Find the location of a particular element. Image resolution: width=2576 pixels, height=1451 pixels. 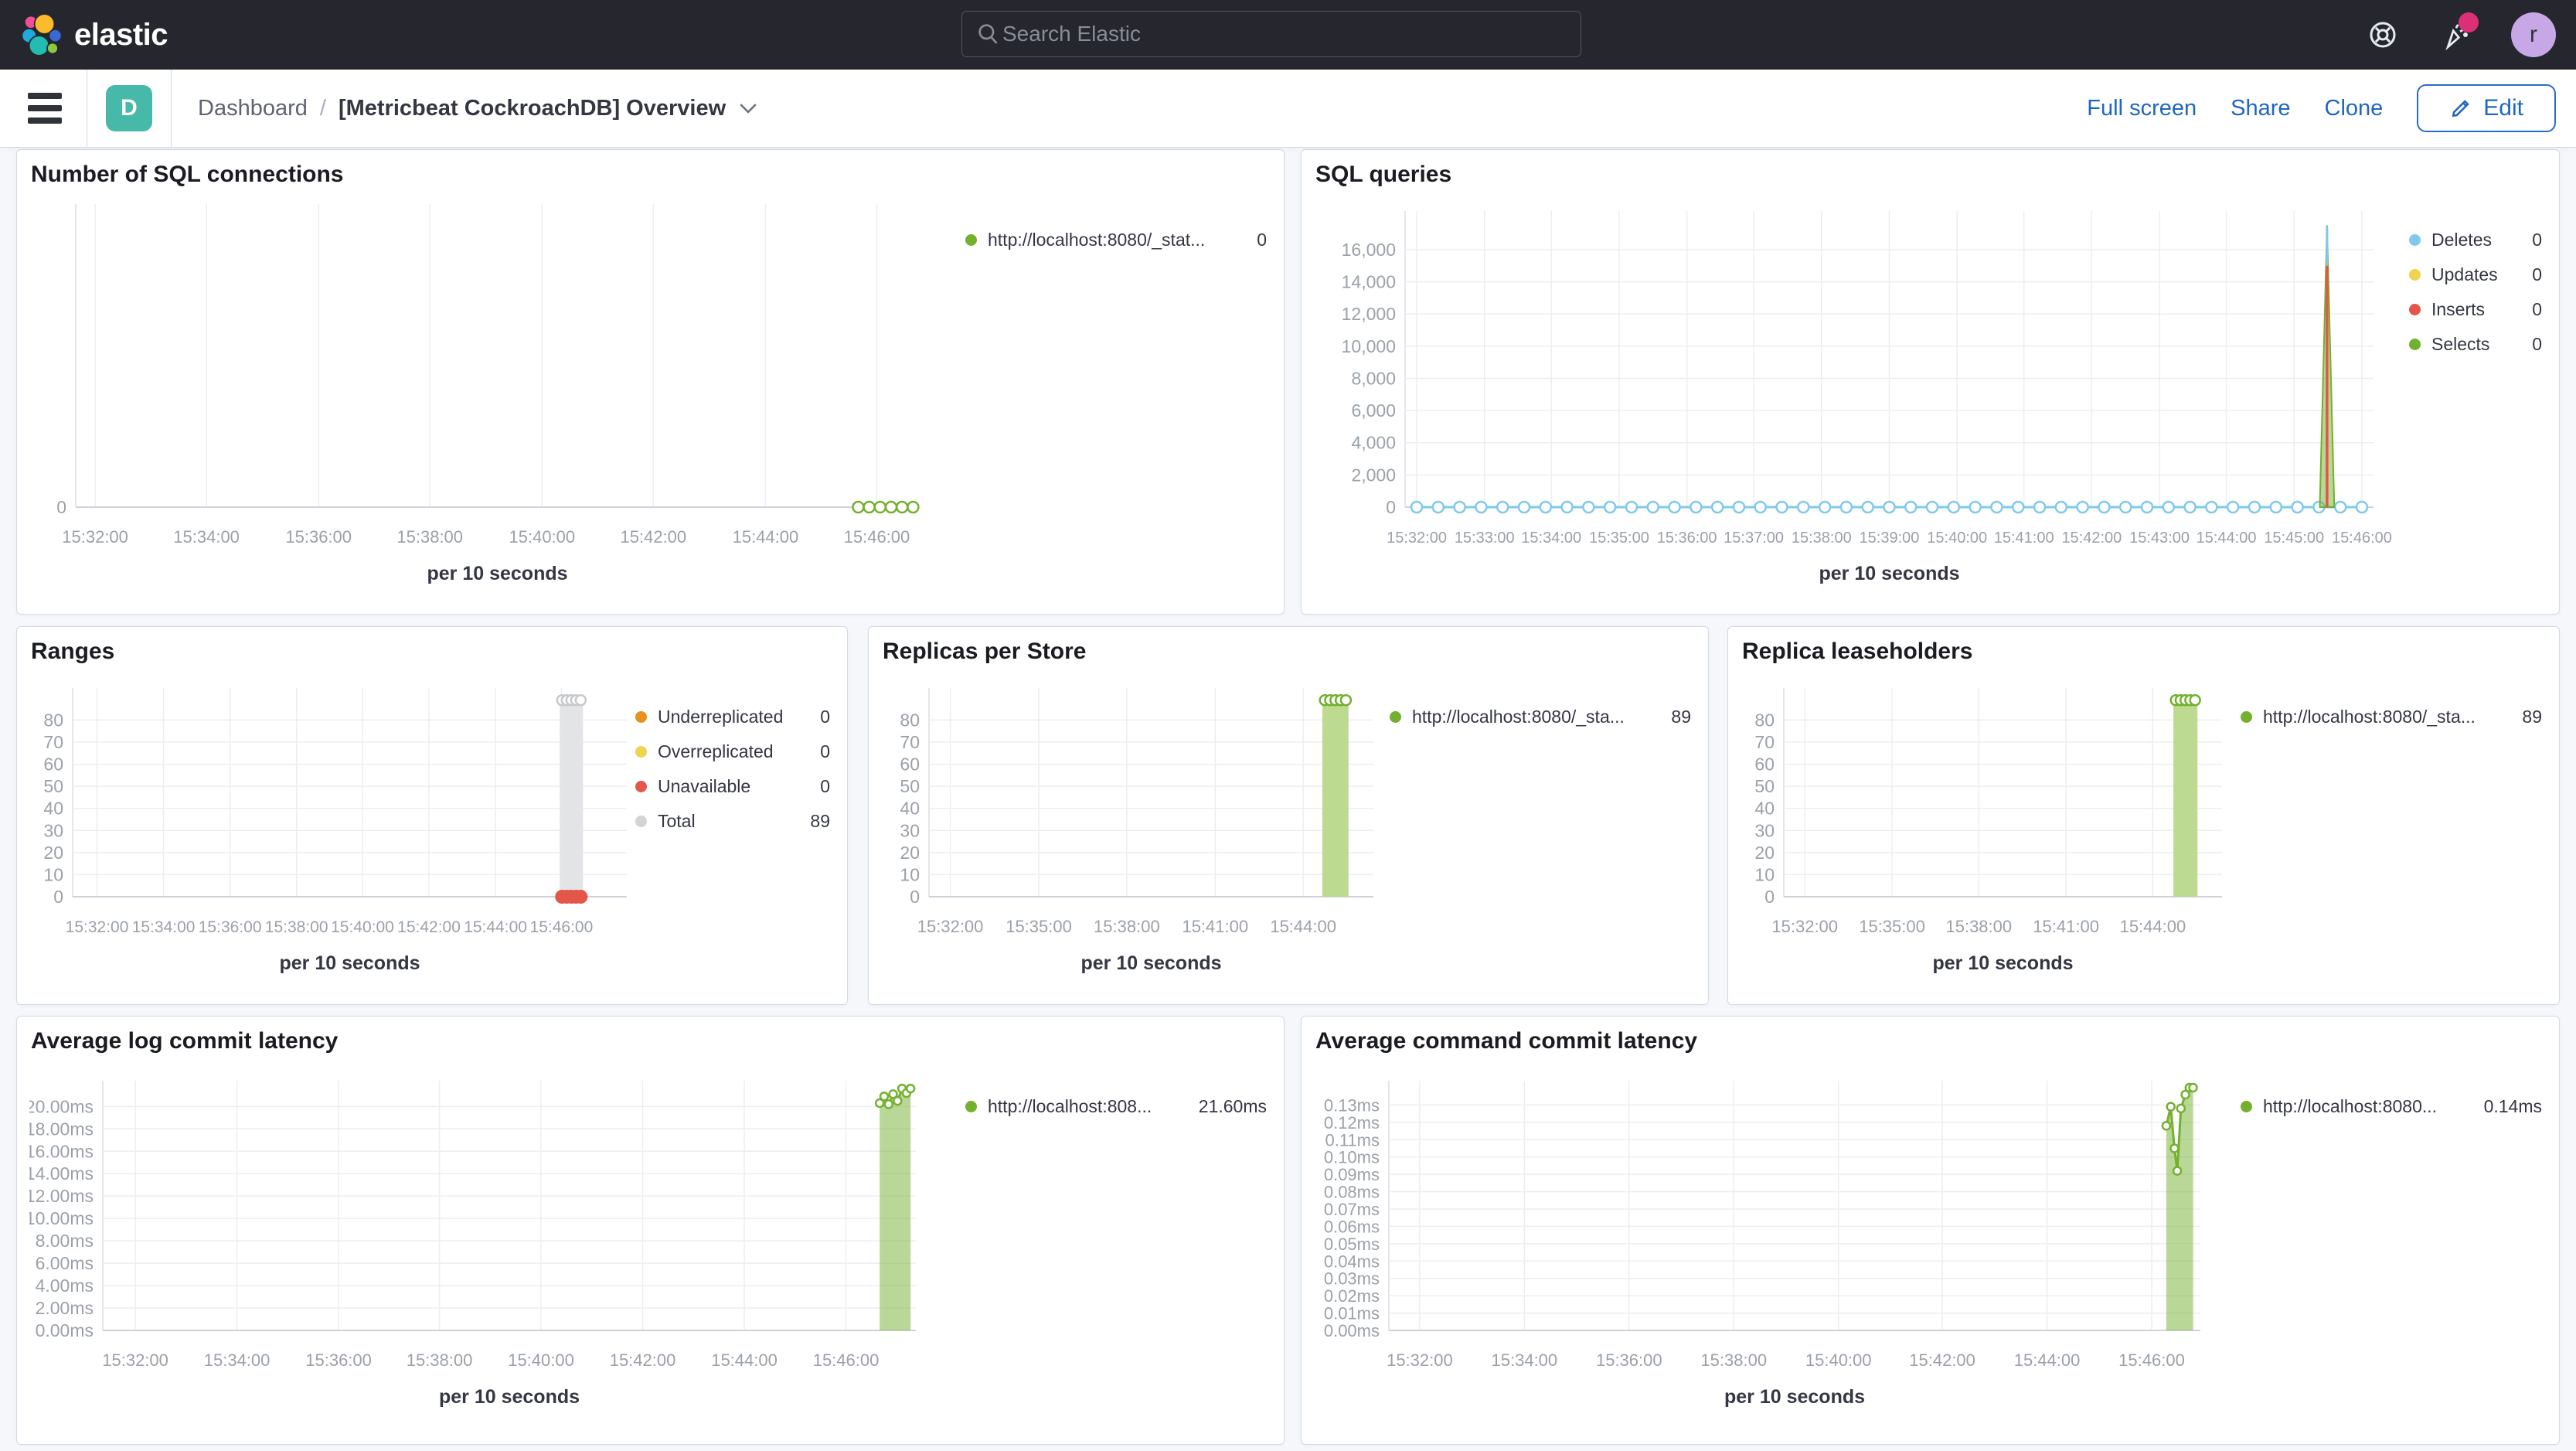

fullscreen-button: Full screen is located at coordinates (2142, 108).